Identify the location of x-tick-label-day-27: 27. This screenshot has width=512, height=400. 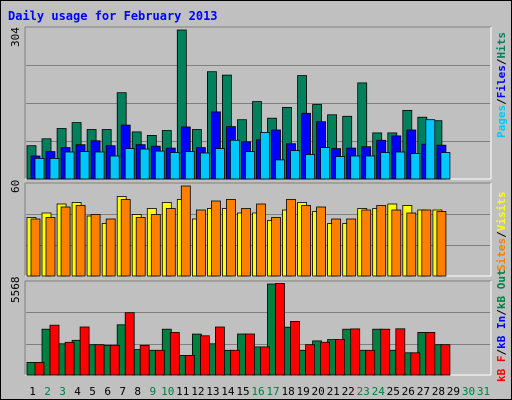
(423, 391).